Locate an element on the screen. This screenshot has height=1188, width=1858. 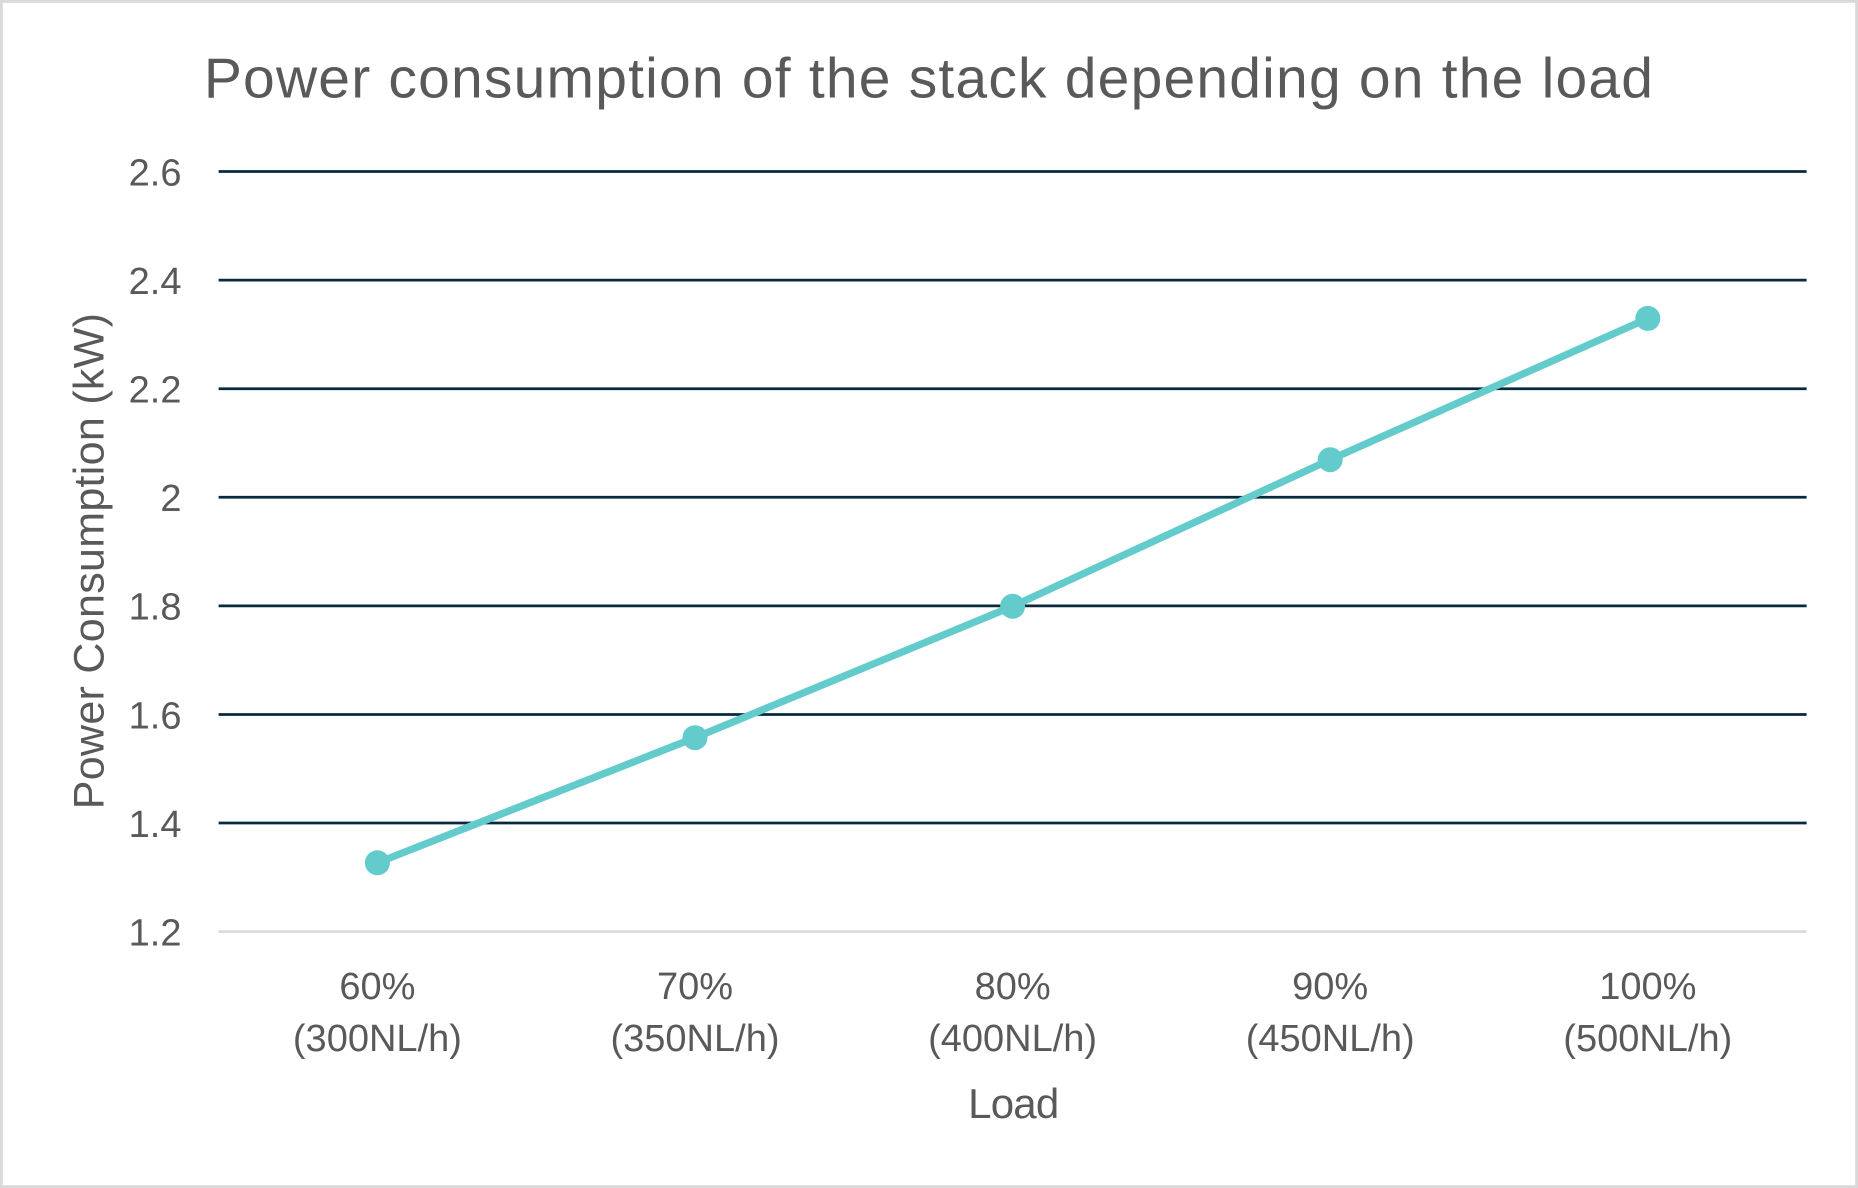
svg-text: 2.6 is located at coordinates (155, 173).